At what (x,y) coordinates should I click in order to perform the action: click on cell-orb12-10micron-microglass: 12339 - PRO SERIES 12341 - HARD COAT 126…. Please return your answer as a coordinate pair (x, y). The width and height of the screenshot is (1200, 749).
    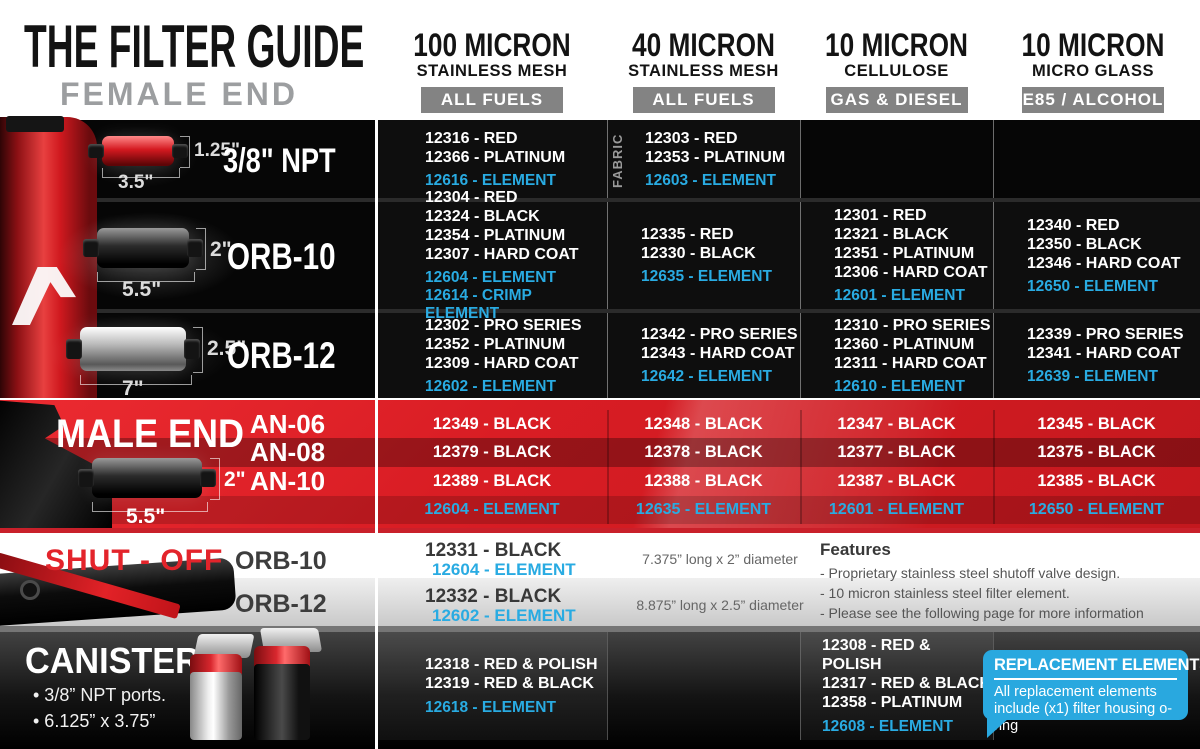
    Looking at the image, I should click on (1096, 355).